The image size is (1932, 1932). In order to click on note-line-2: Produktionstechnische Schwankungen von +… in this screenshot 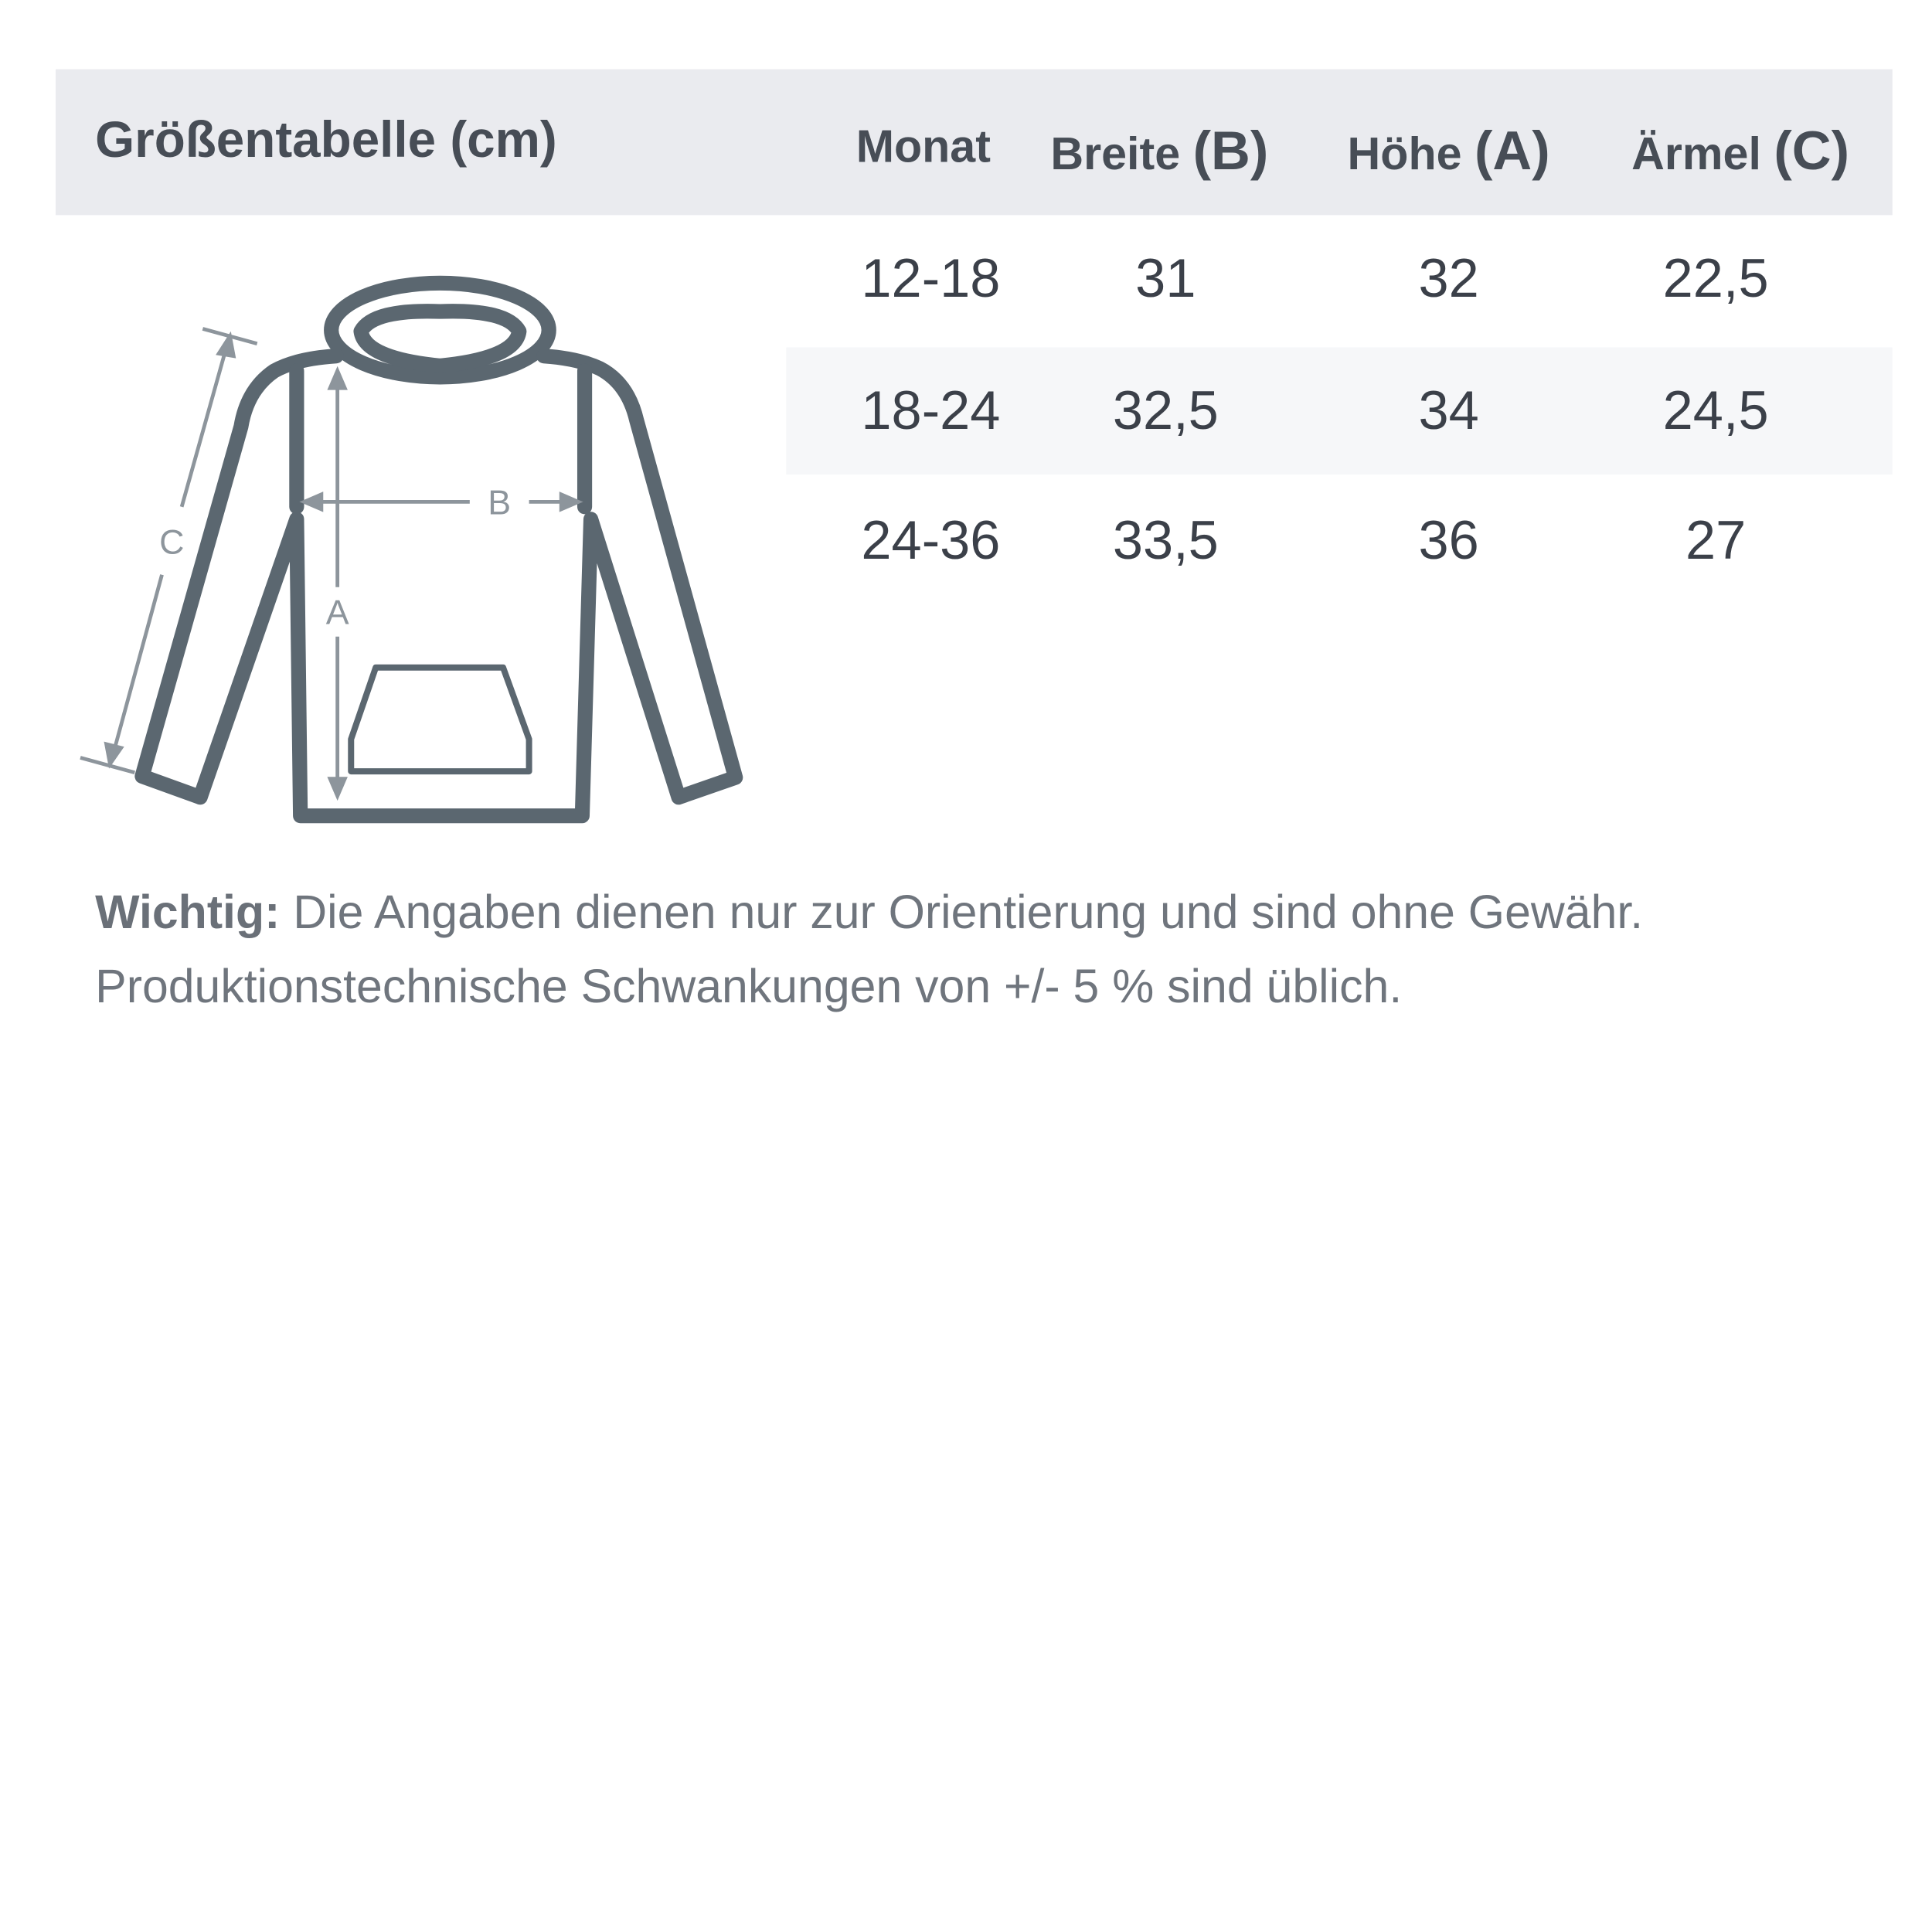, I will do `click(749, 988)`.